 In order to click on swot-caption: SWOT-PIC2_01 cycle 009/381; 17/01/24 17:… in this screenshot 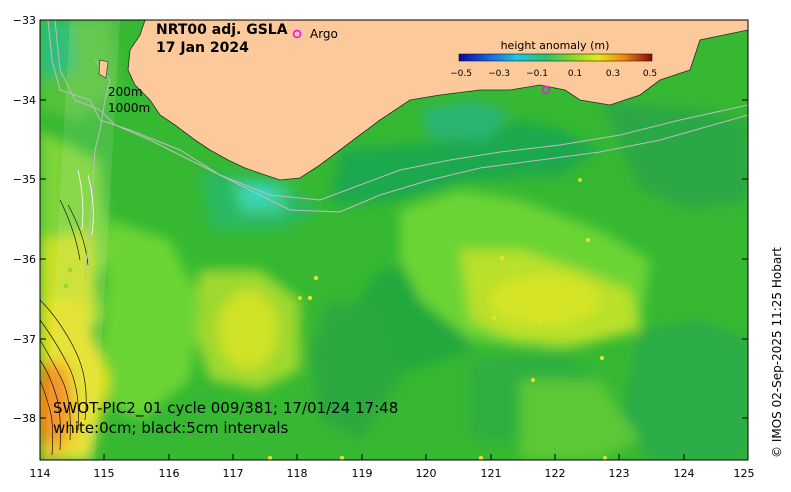, I will do `click(225, 408)`.